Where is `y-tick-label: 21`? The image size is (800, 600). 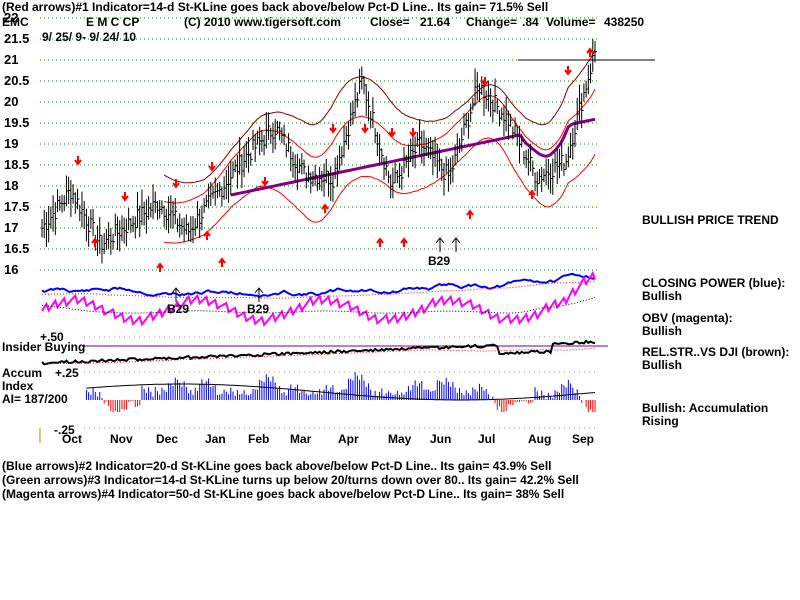
y-tick-label: 21 is located at coordinates (11, 59).